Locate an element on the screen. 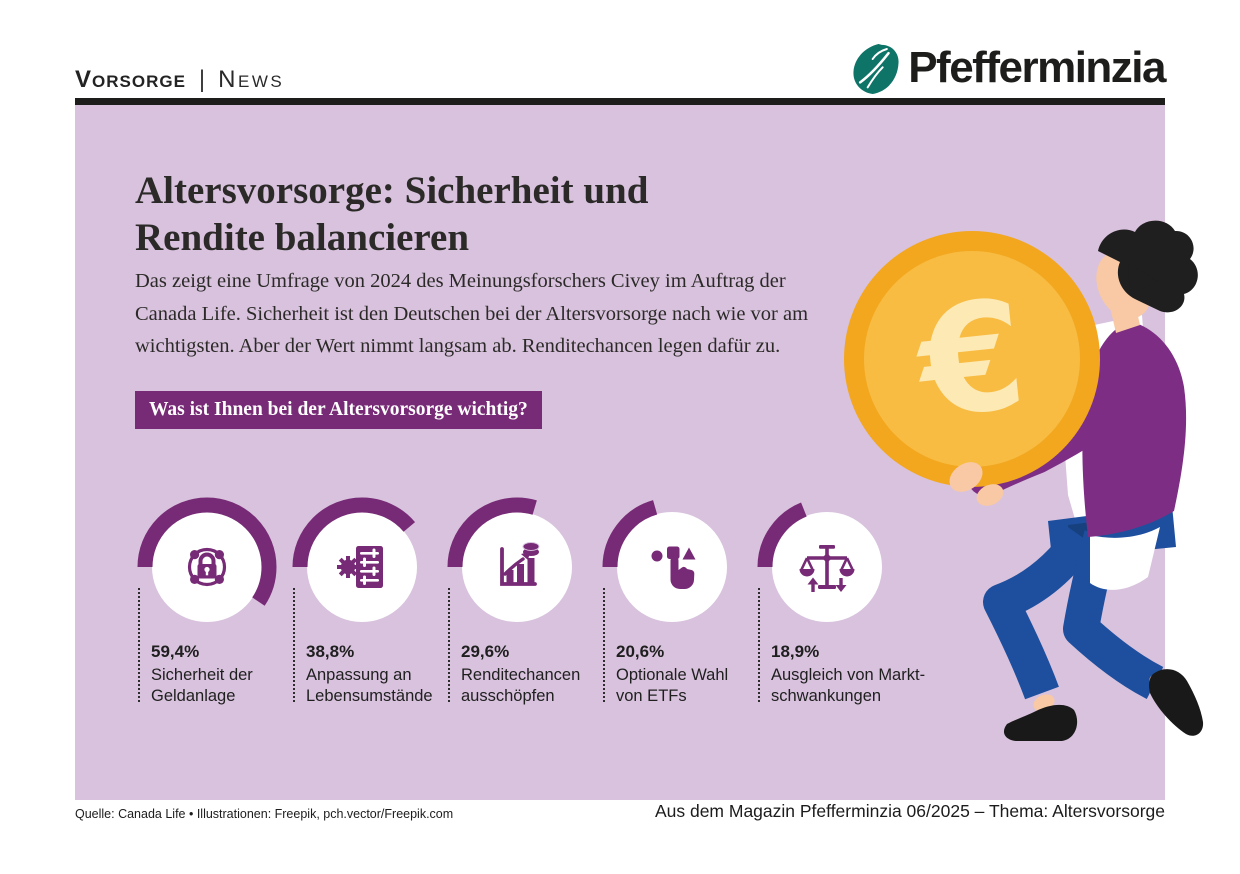 This screenshot has height=874, width=1240. stat-label: Sicherheit der Geldanlage is located at coordinates (202, 685).